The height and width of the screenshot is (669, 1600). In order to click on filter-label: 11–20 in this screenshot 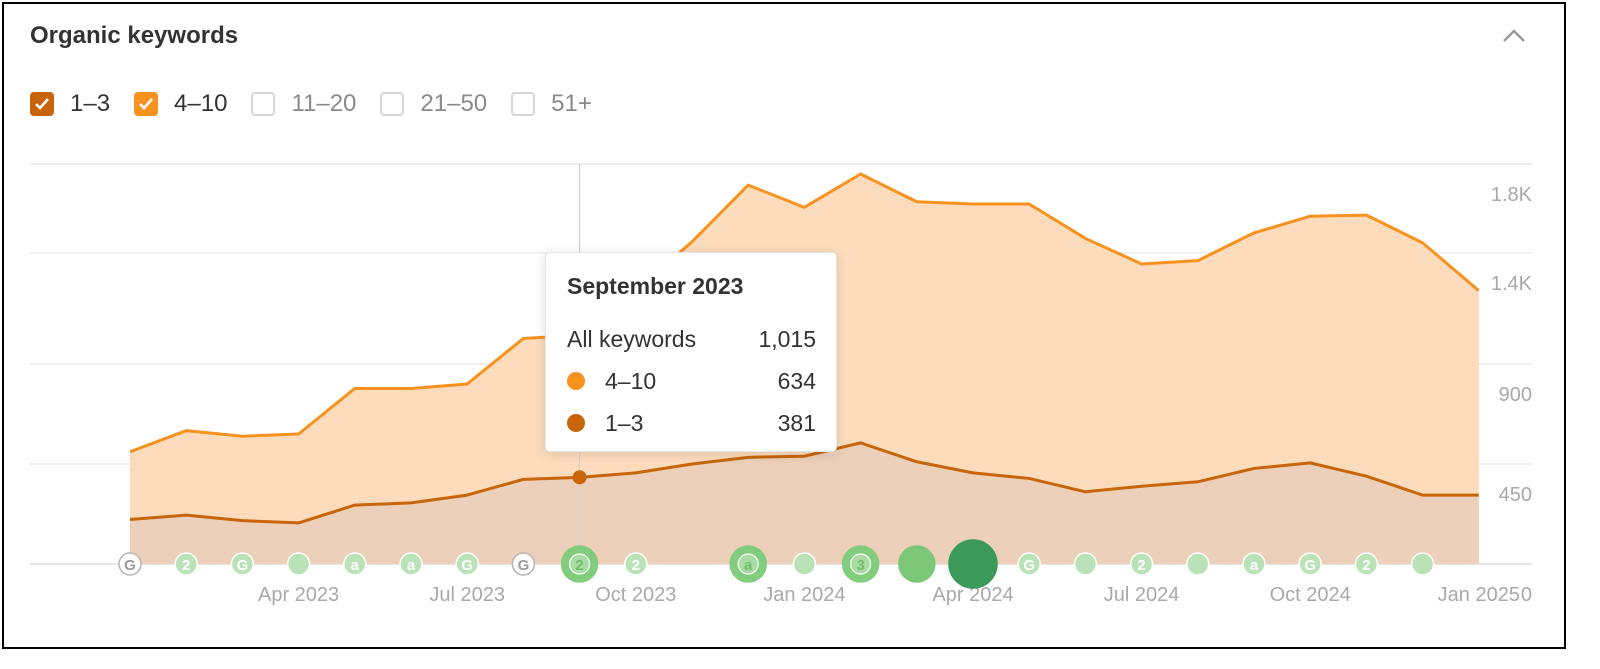, I will do `click(324, 103)`.